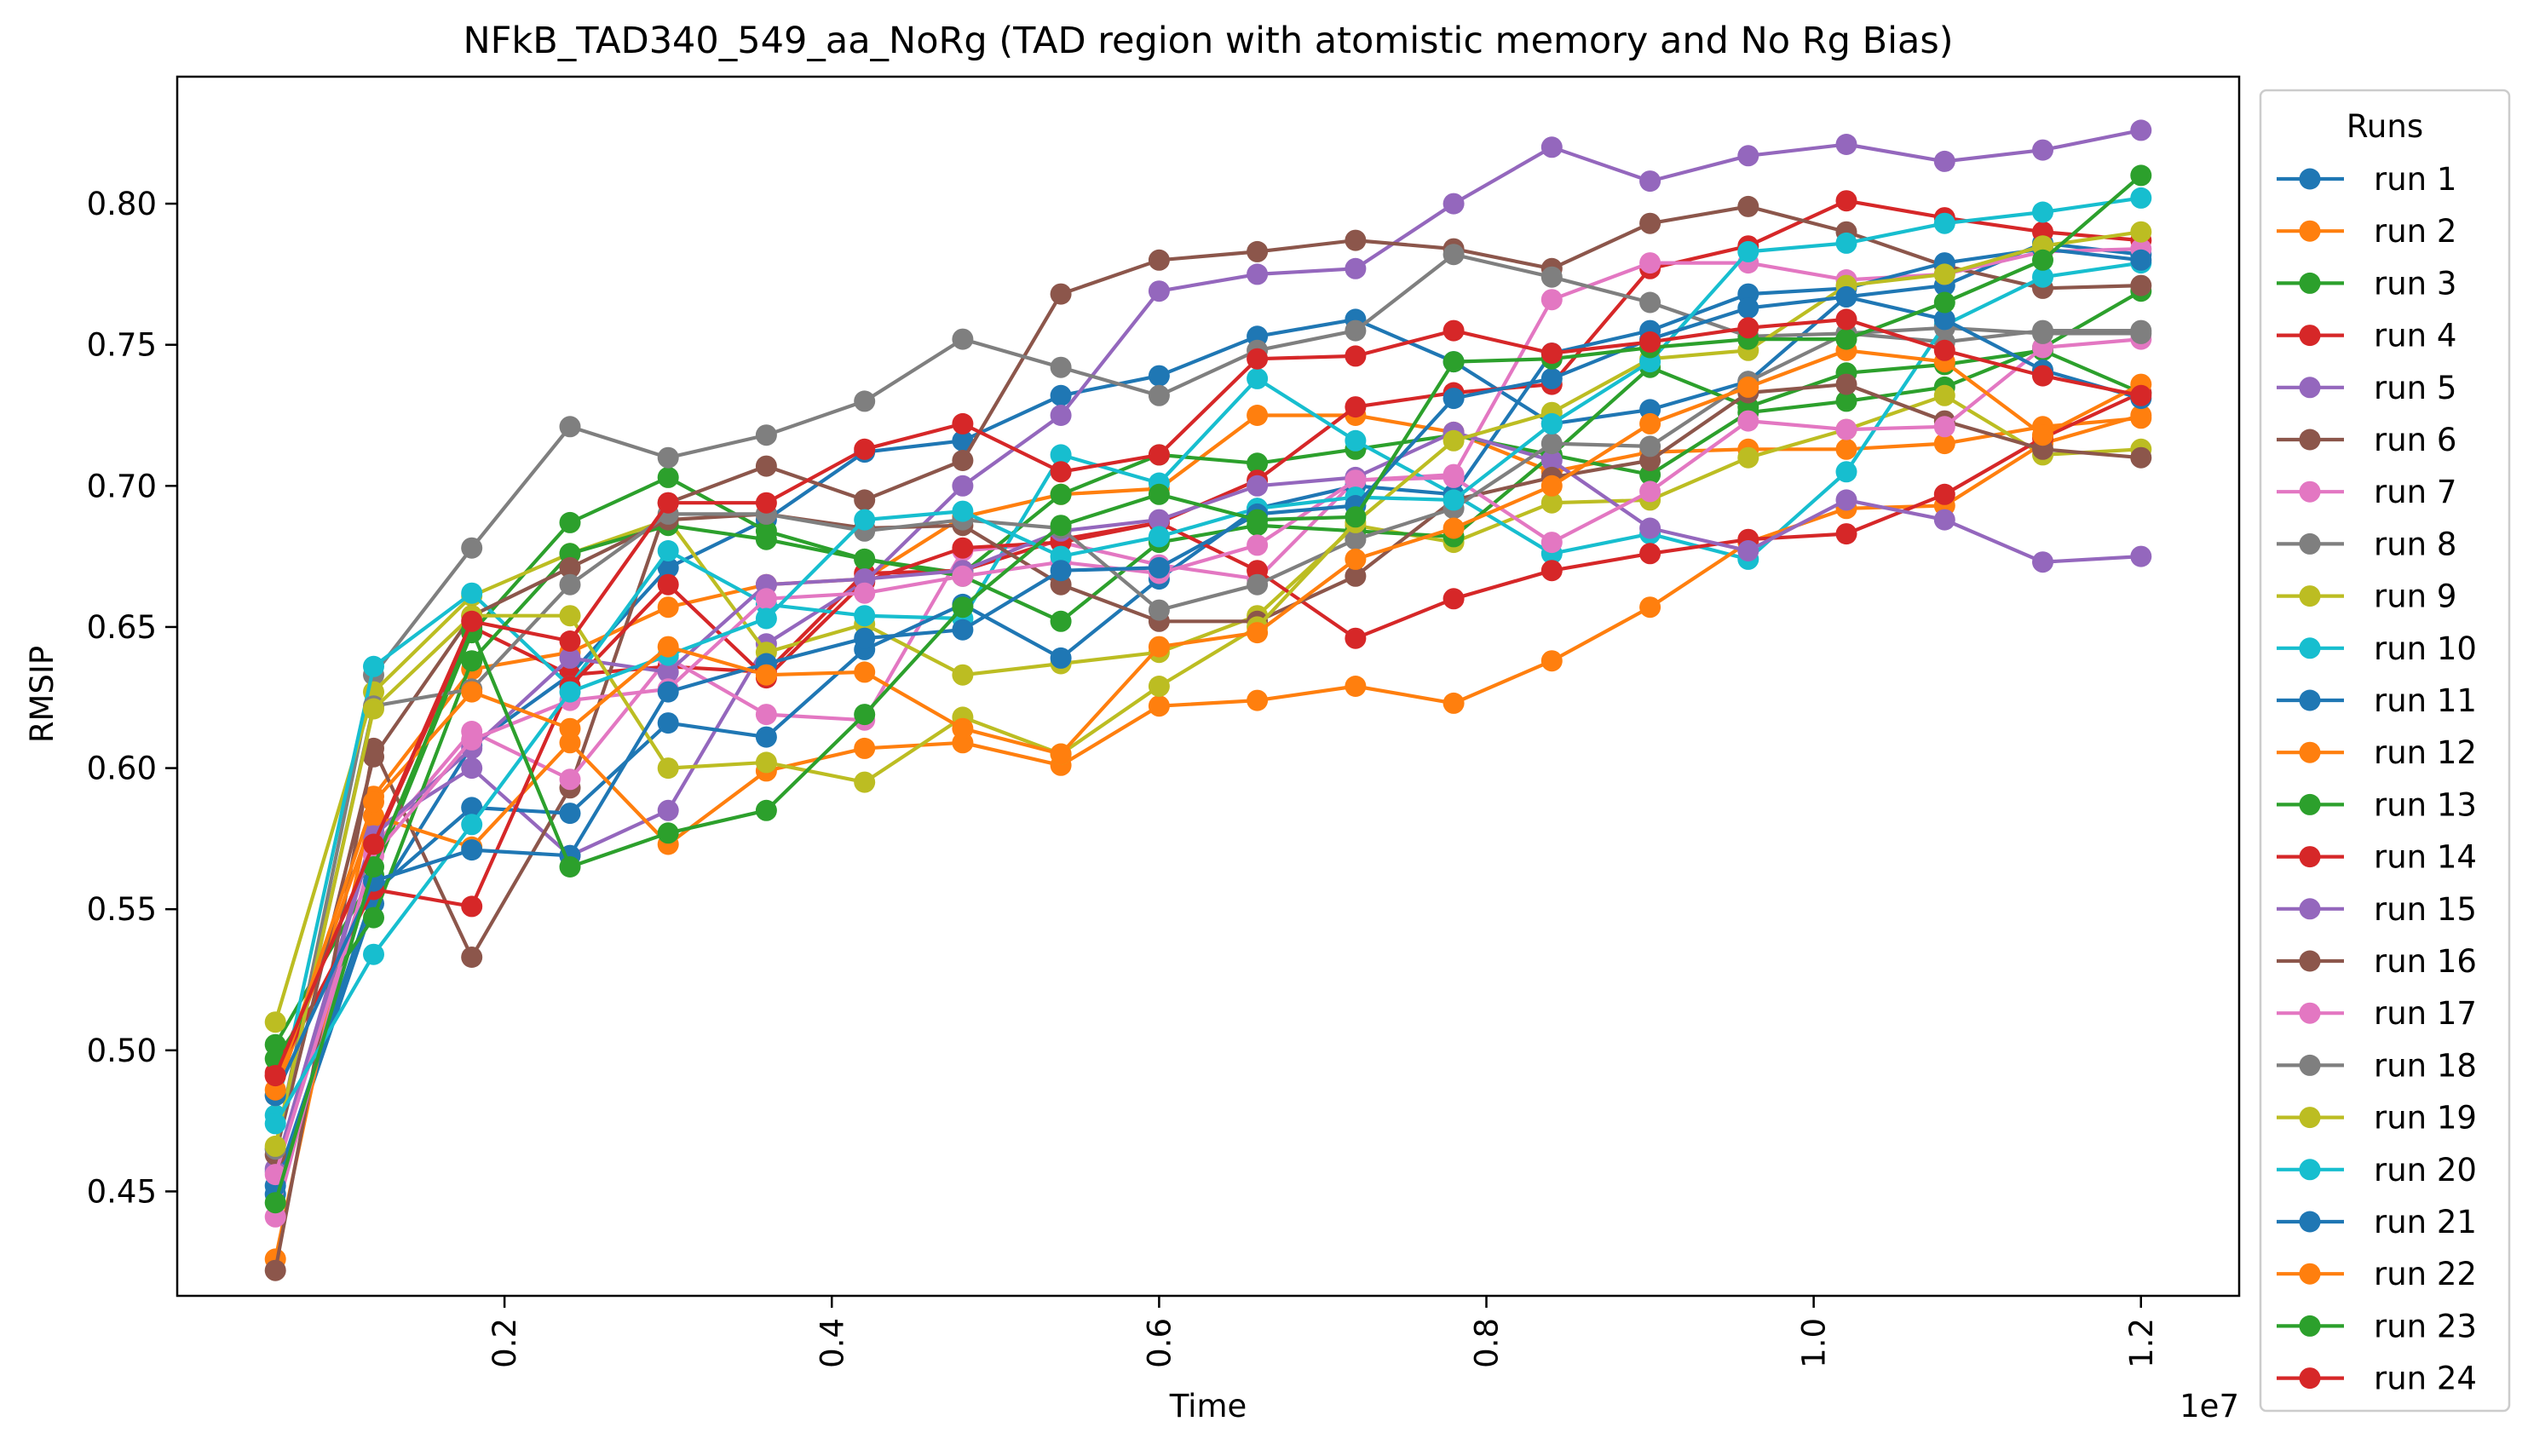 This screenshot has width=2528, height=1456. I want to click on legend-label: run 4, so click(2415, 336).